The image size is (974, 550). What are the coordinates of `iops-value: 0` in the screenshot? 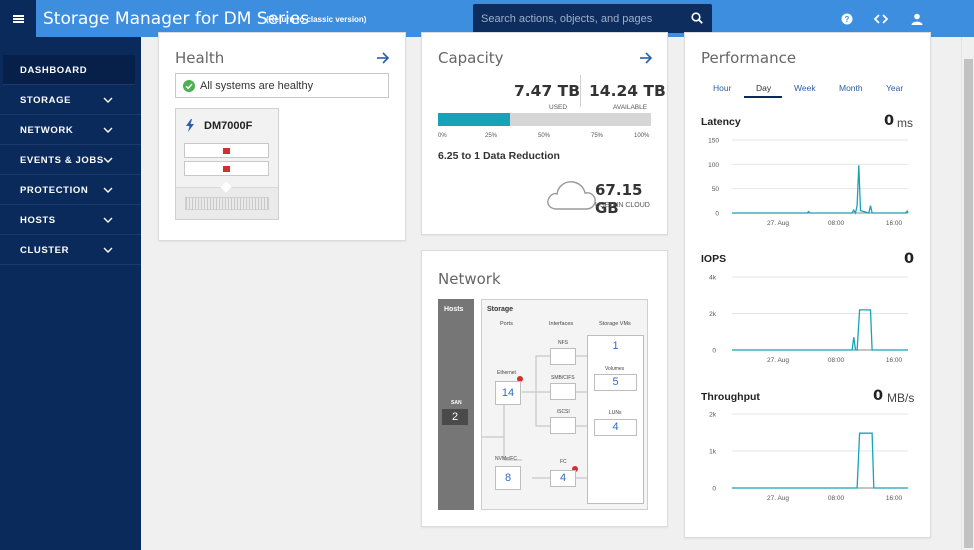 It's located at (909, 259).